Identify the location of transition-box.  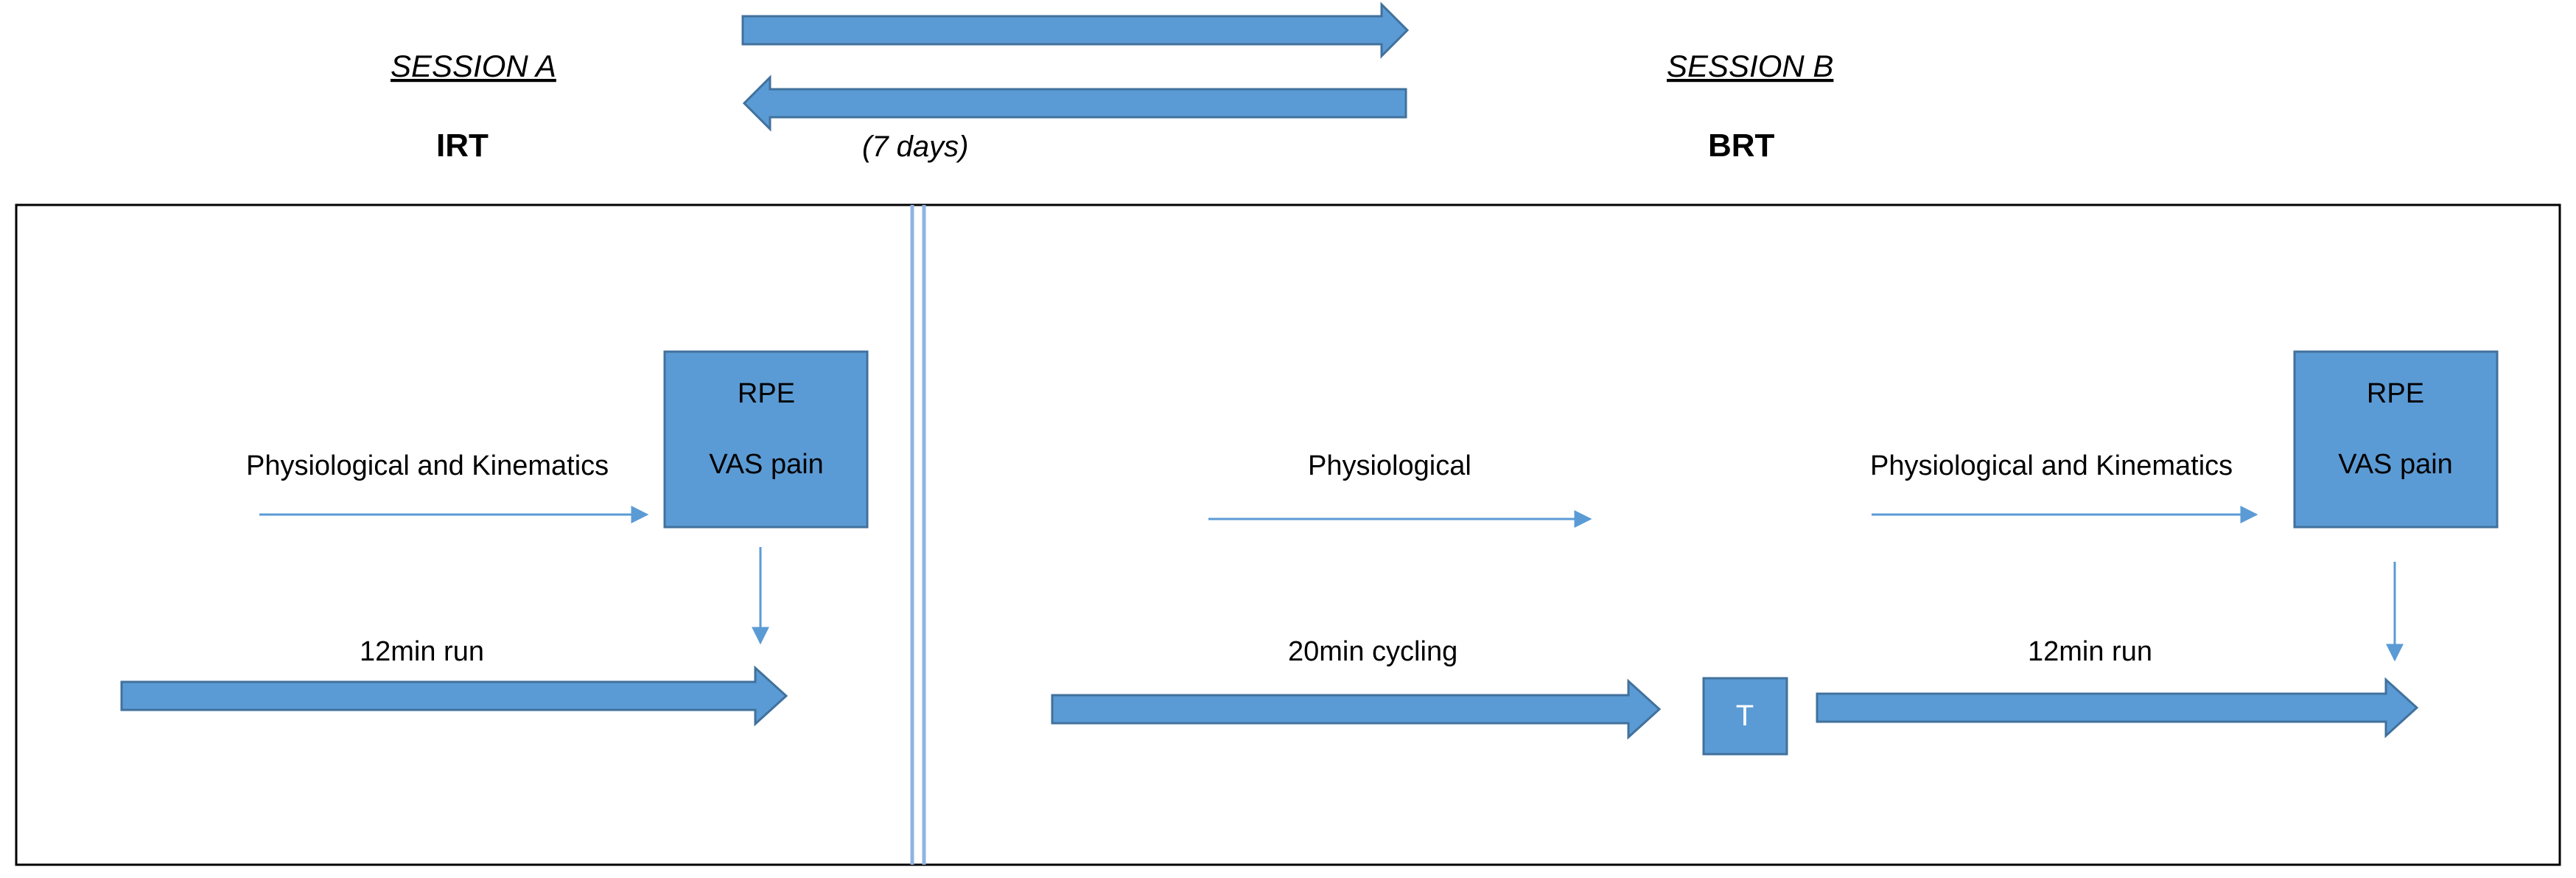
(1745, 716).